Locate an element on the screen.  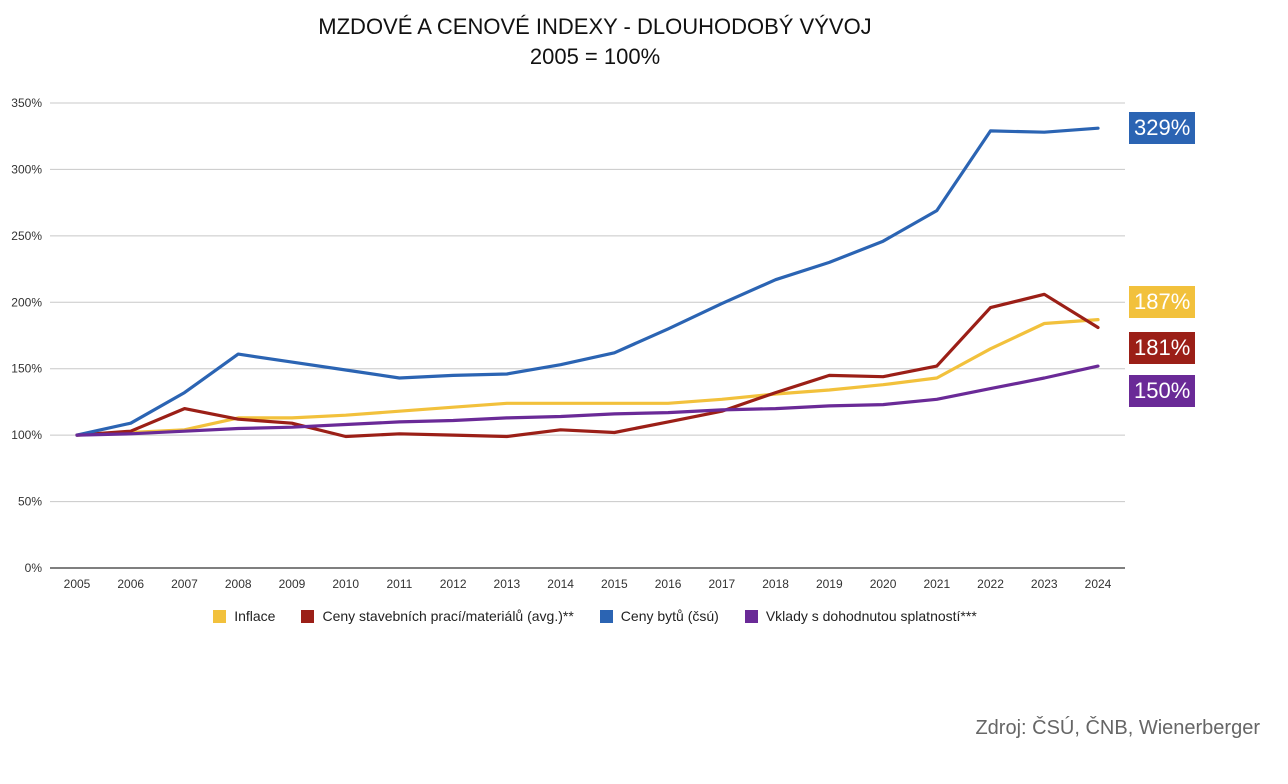
y-tick-label: 200% is located at coordinates (26, 302).